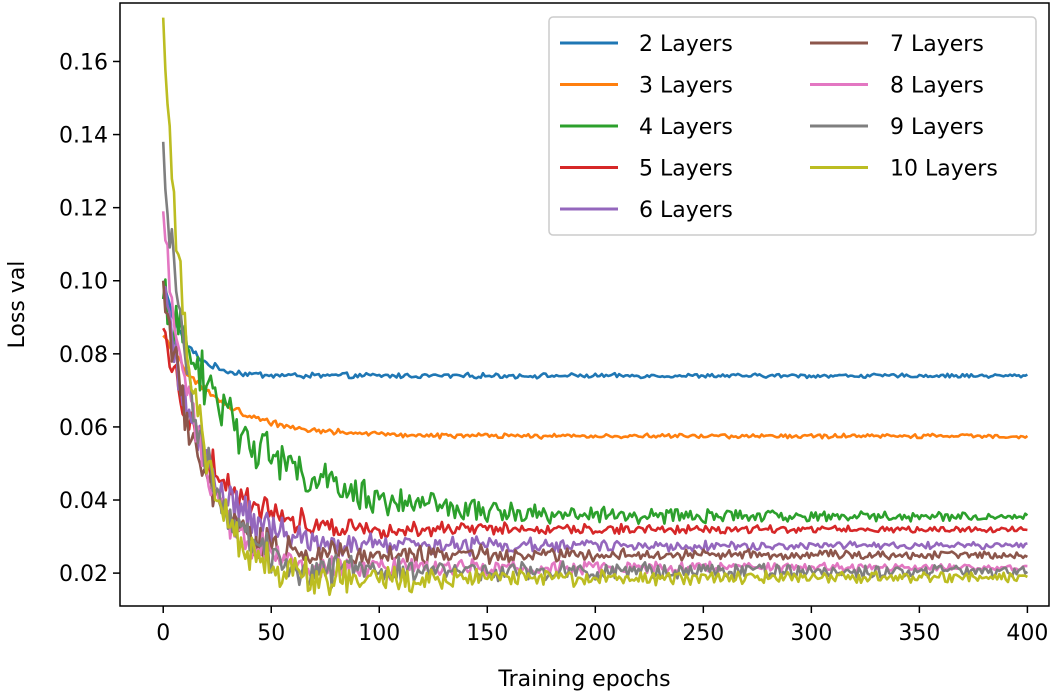  Describe the element at coordinates (595, 633) in the screenshot. I see `x-tick-label: 200` at that location.